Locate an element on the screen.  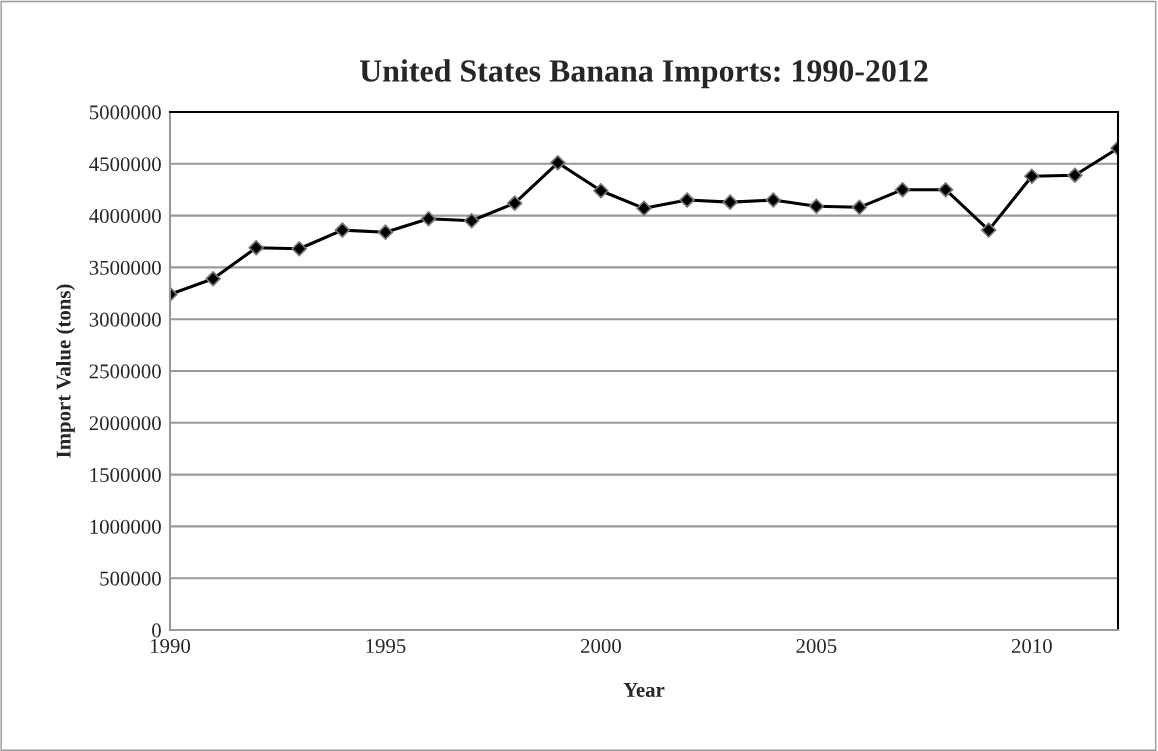
y-tick-label: 1500000 is located at coordinates (125, 475).